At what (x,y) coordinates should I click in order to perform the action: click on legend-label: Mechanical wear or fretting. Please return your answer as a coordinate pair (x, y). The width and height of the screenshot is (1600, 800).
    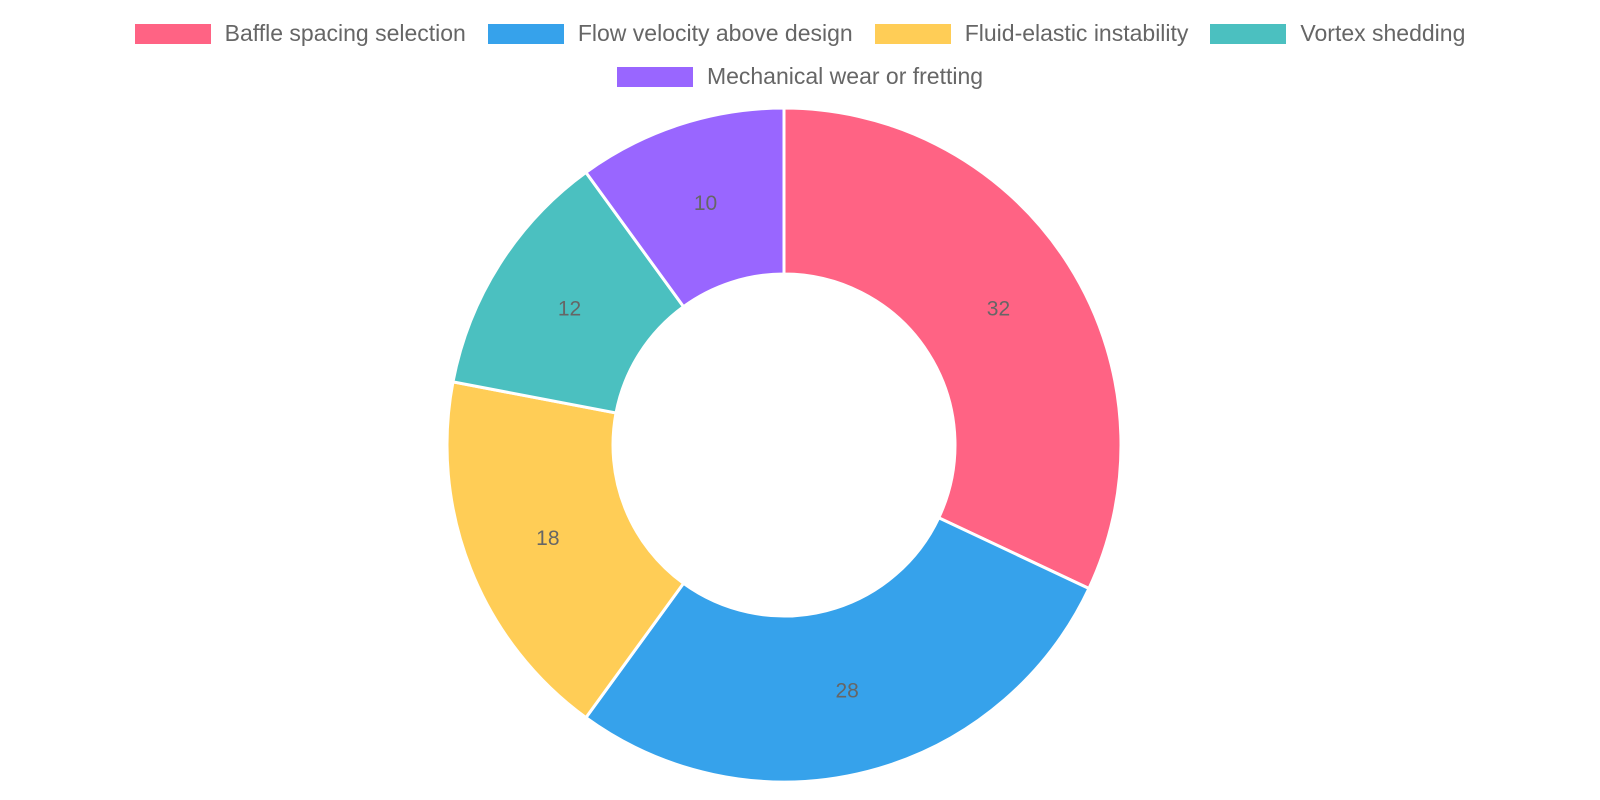
    Looking at the image, I should click on (845, 76).